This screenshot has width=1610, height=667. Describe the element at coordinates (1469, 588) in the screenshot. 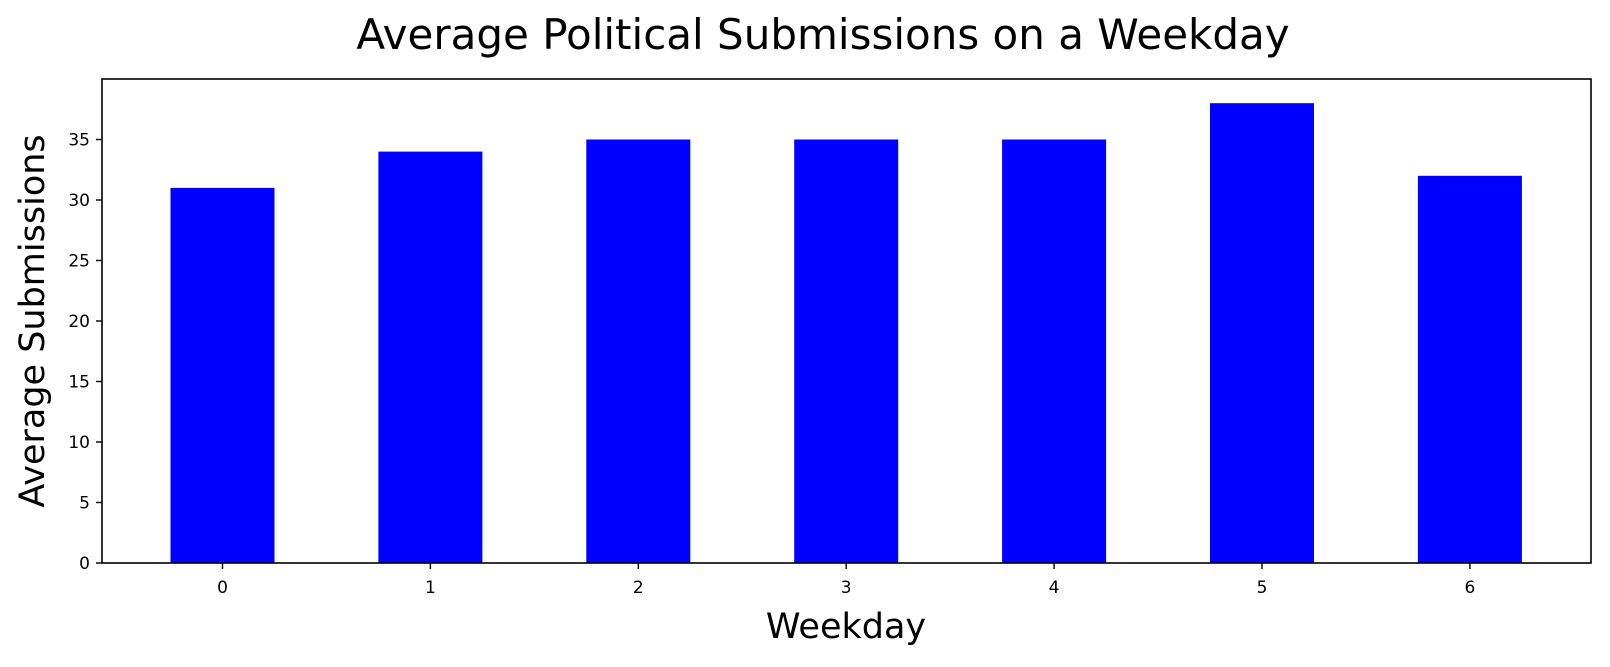

I see `x-tick-label: 6` at that location.